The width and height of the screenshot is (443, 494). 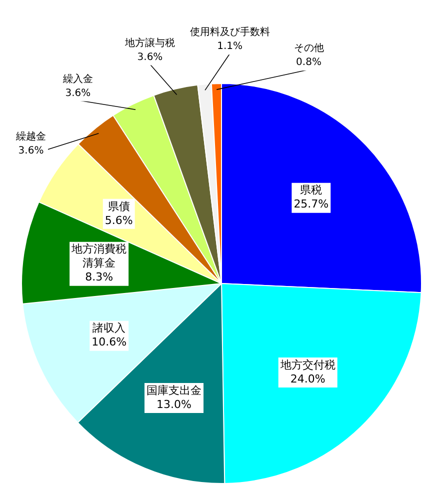 What do you see at coordinates (230, 46) in the screenshot?
I see `data-label: 1.1%` at bounding box center [230, 46].